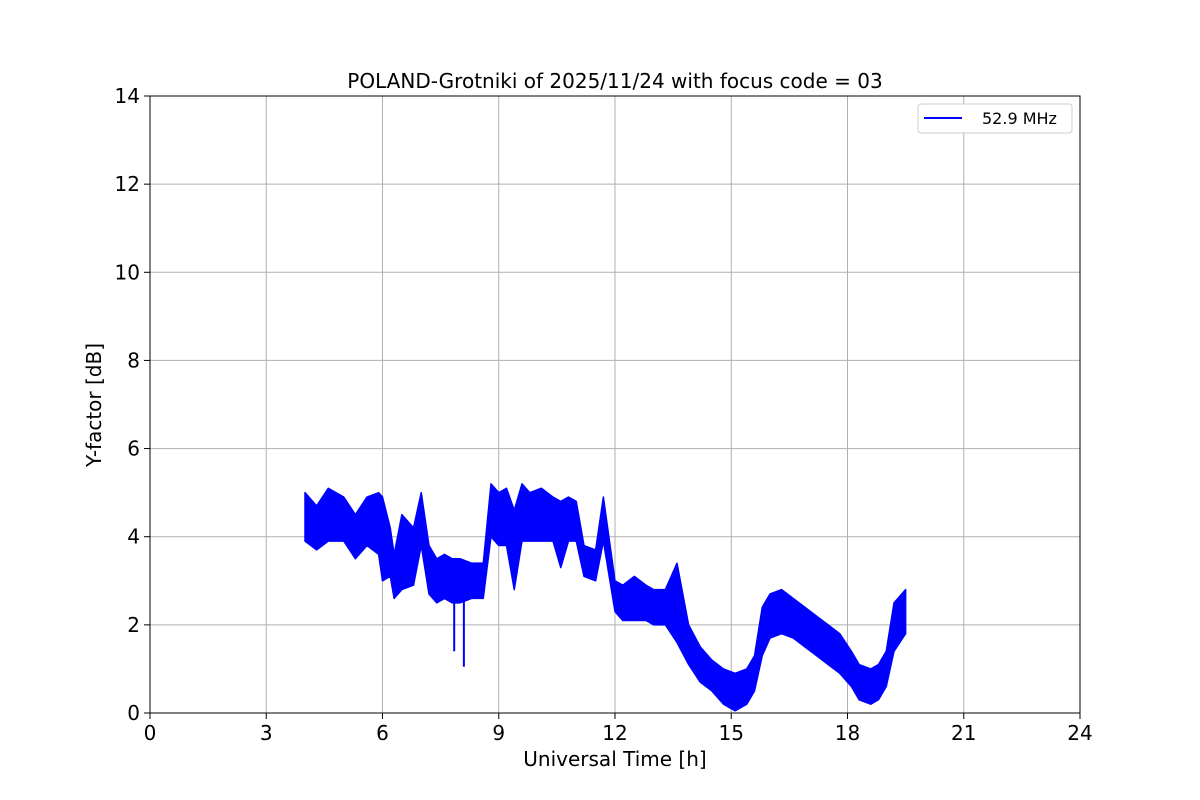  I want to click on y-tick-label: 4, so click(133, 537).